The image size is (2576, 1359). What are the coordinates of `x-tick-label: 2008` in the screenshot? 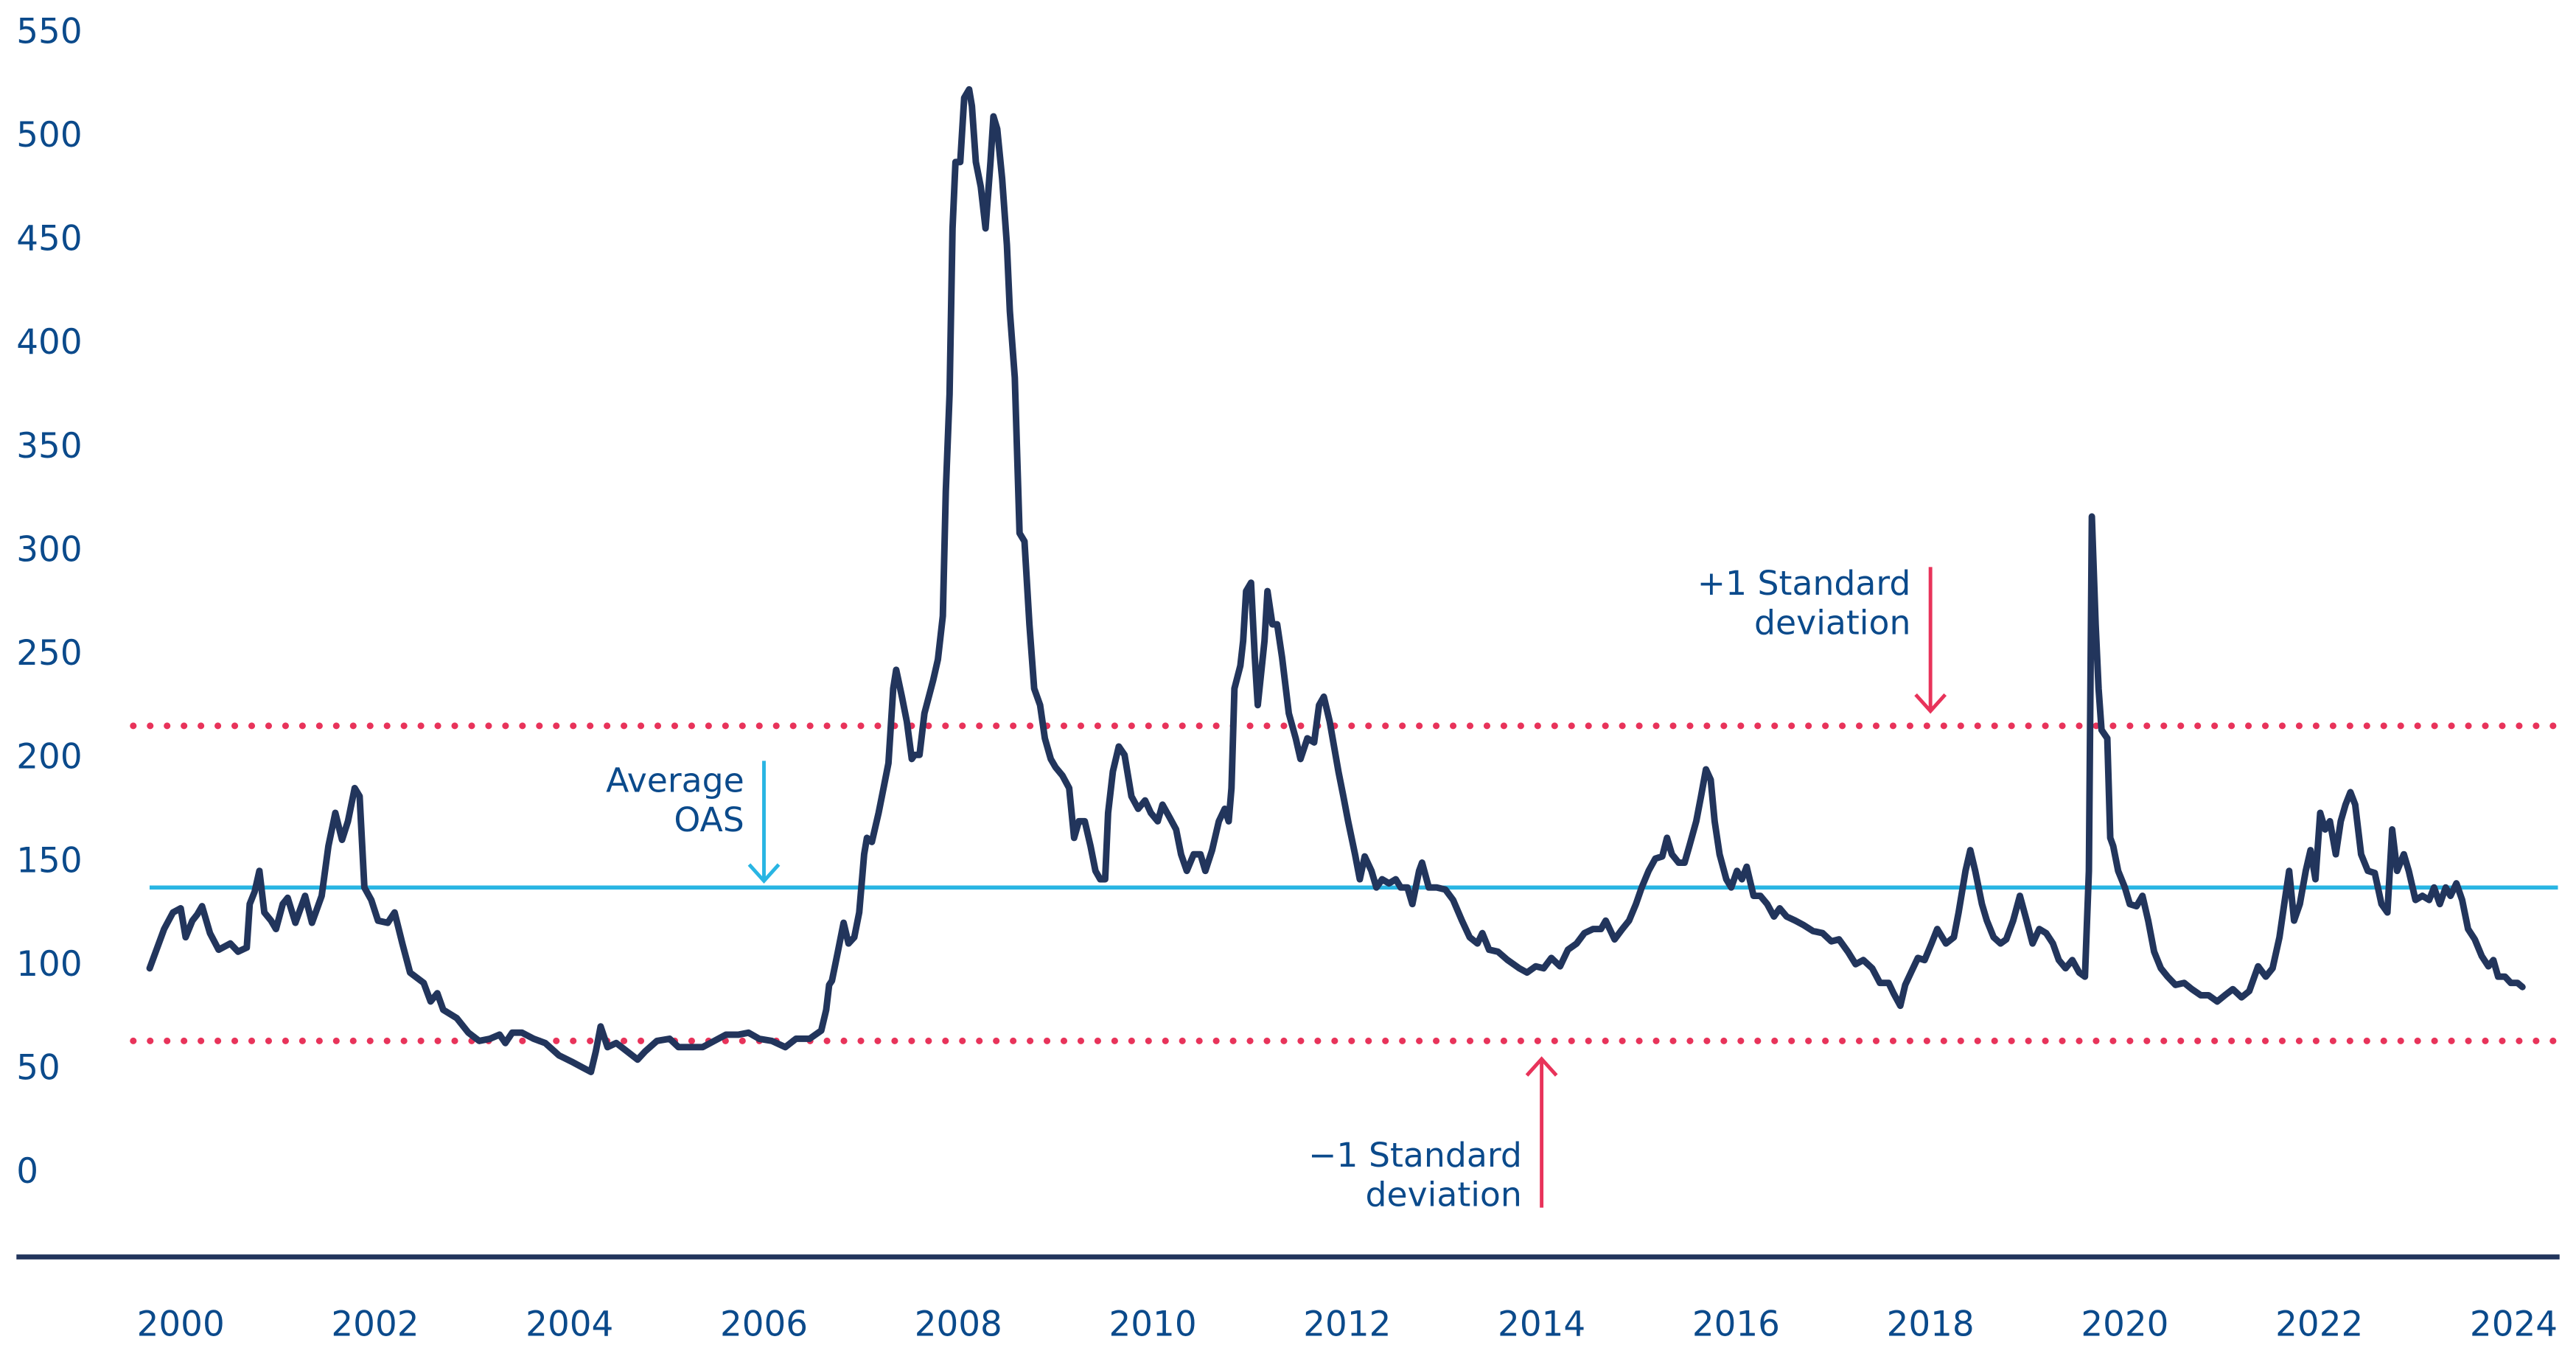 It's located at (958, 1324).